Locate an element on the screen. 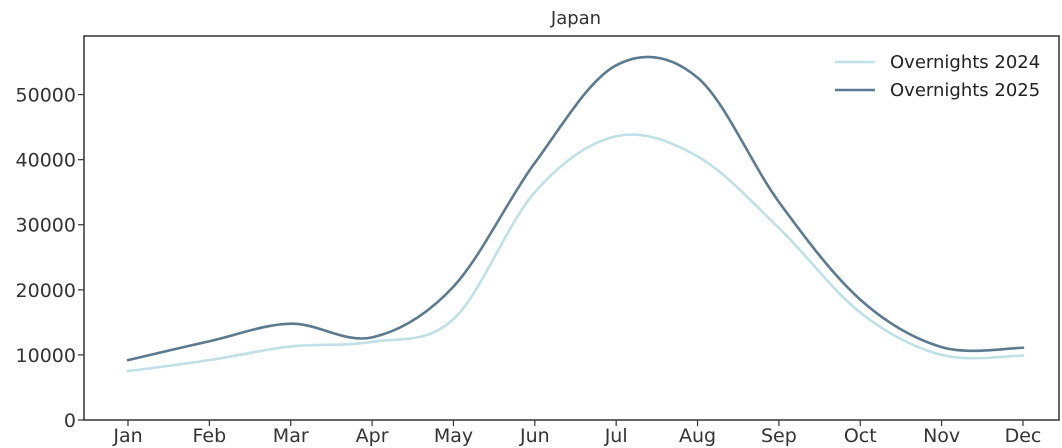 Image resolution: width=1062 pixels, height=448 pixels. legend-label: Overnights 2024 is located at coordinates (965, 62).